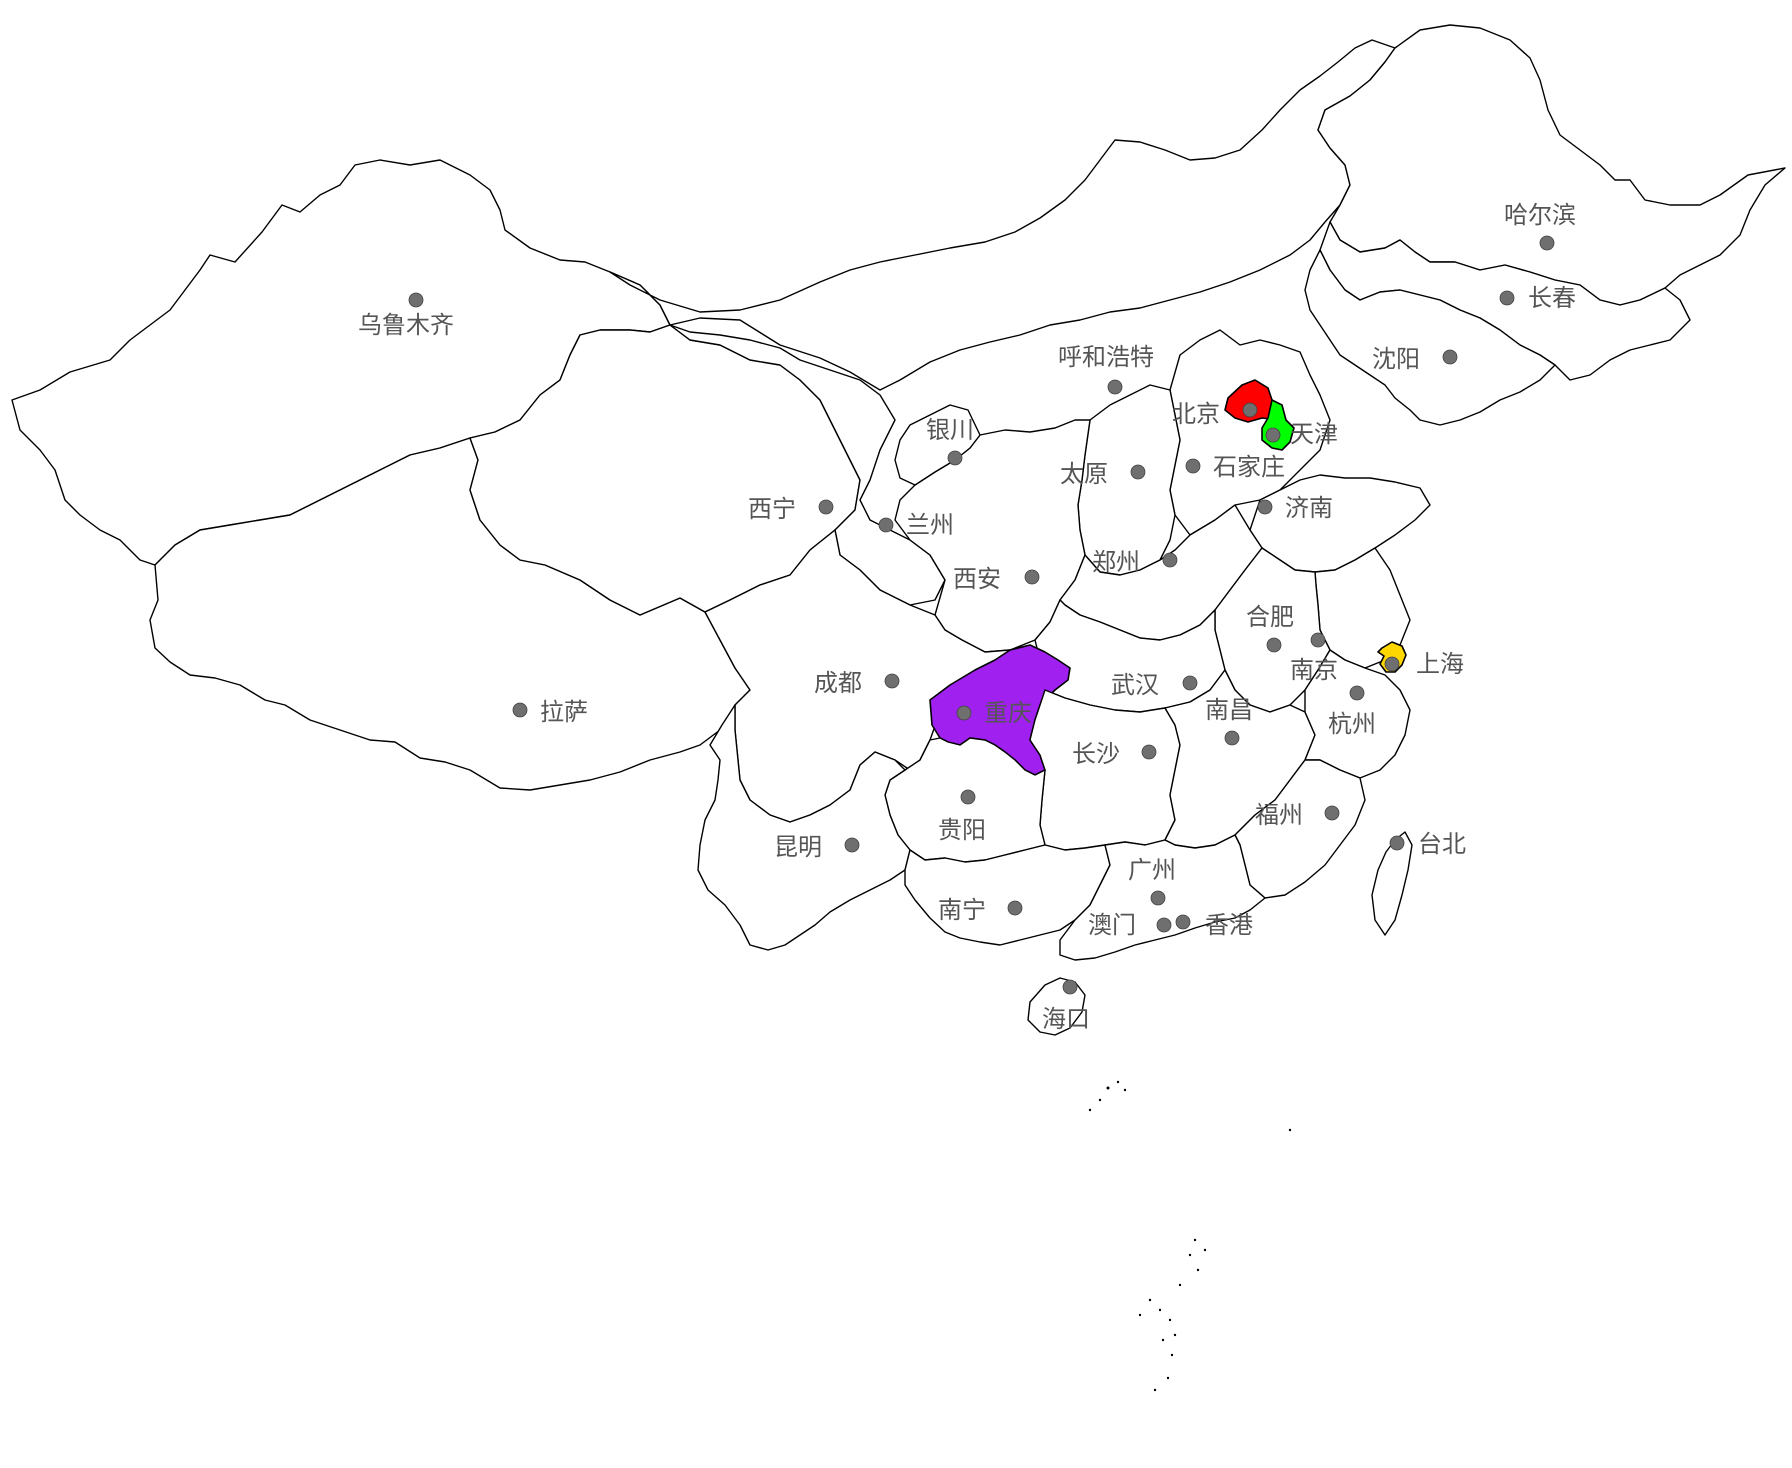  Describe the element at coordinates (1152, 870) in the screenshot. I see `city-label-guangzhou: 广州` at that location.